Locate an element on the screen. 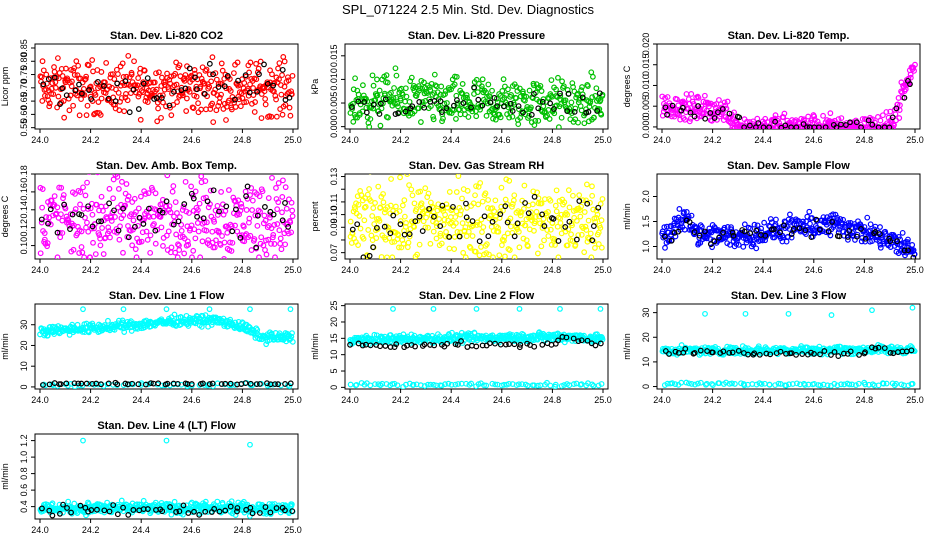 The image size is (936, 540). panel-title: Stan. Dev. Line 3 Flow is located at coordinates (789, 296).